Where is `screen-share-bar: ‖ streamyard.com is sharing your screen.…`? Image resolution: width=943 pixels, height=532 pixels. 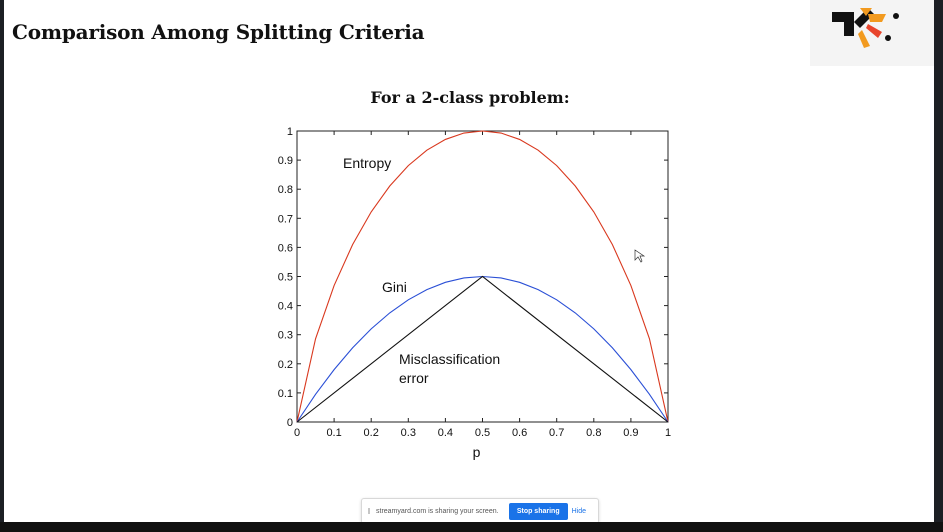
screen-share-bar: ‖ streamyard.com is sharing your screen.… is located at coordinates (480, 511).